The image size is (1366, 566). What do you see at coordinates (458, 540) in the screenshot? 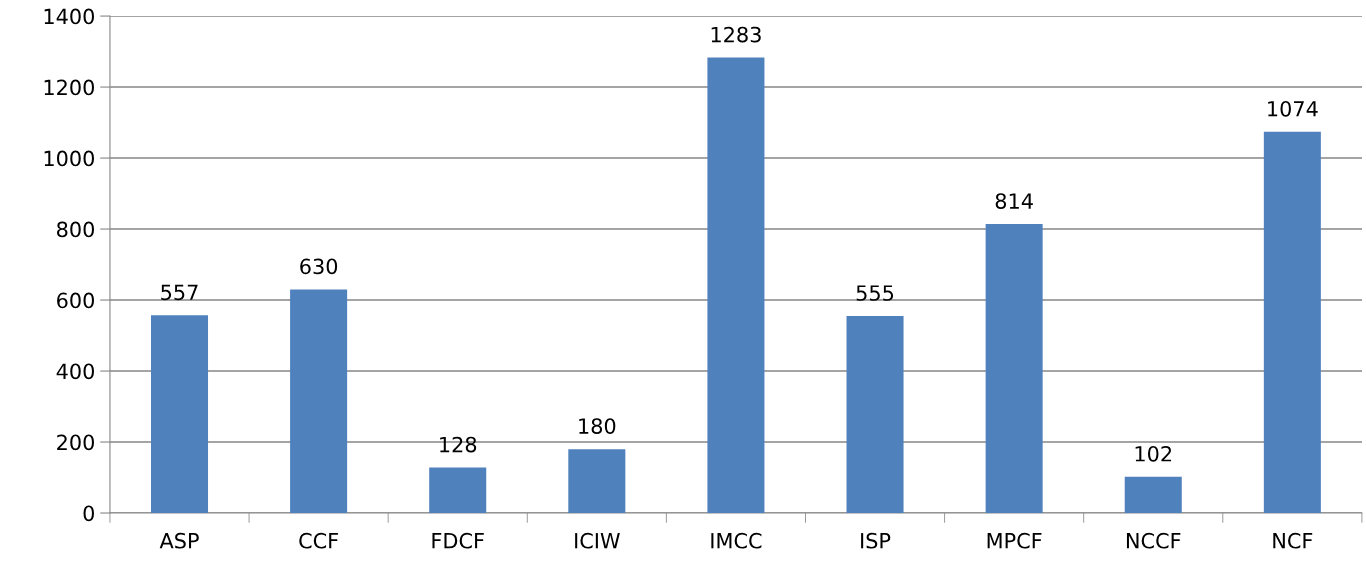
I see `x-tick-label: FDCF` at bounding box center [458, 540].